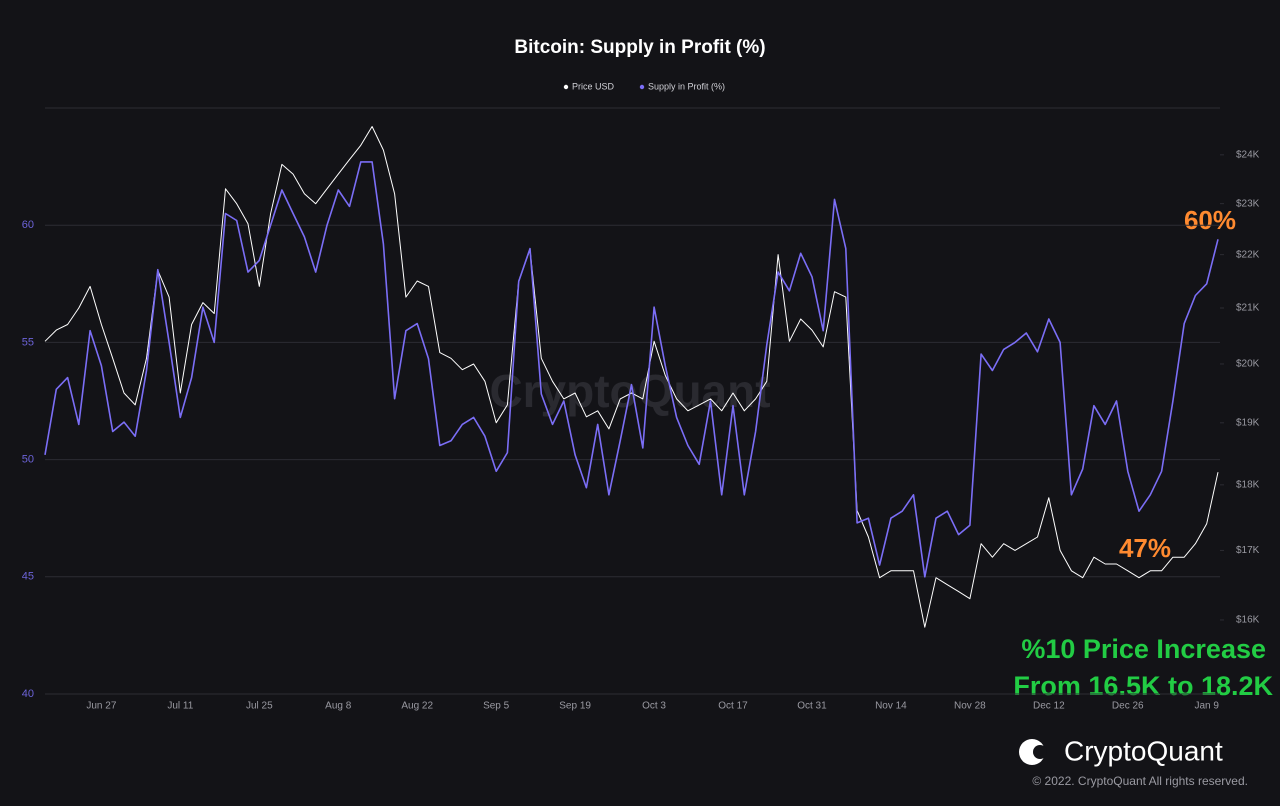 The image size is (1280, 806). What do you see at coordinates (733, 706) in the screenshot?
I see `x-tick-label: Oct 17` at bounding box center [733, 706].